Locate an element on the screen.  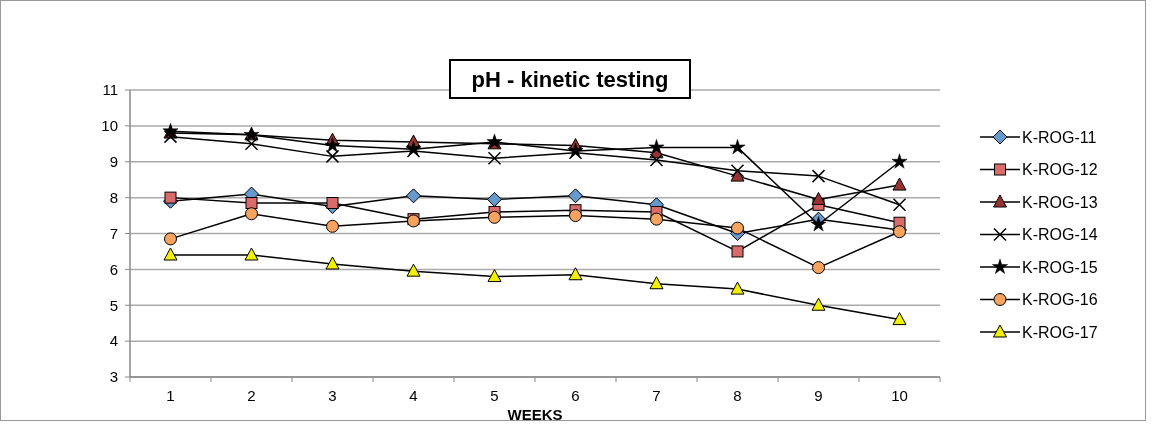
legend-label: K-ROG-12 is located at coordinates (1060, 170).